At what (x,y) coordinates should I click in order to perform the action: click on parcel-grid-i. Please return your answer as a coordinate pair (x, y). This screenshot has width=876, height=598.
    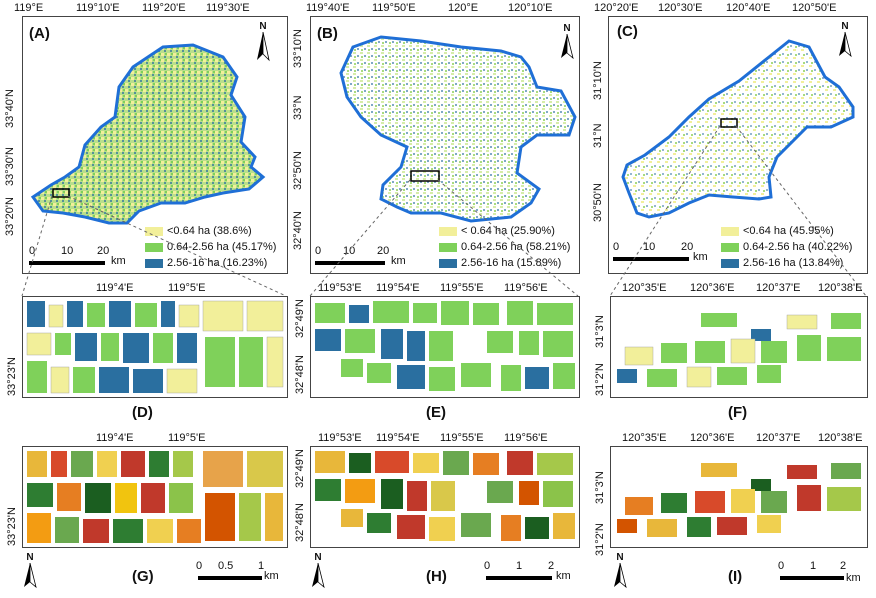
    Looking at the image, I should click on (739, 500).